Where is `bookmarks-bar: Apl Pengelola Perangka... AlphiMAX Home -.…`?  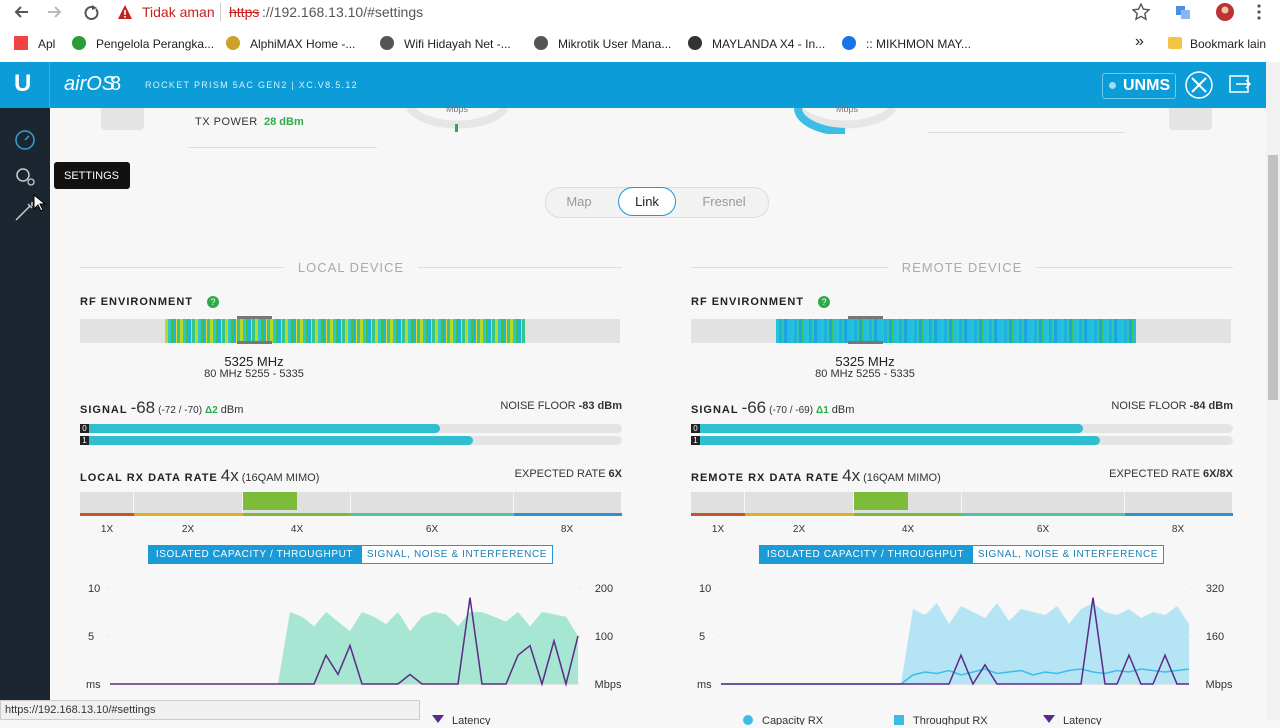 bookmarks-bar: Apl Pengelola Perangka... AlphiMAX Home -.… is located at coordinates (640, 43).